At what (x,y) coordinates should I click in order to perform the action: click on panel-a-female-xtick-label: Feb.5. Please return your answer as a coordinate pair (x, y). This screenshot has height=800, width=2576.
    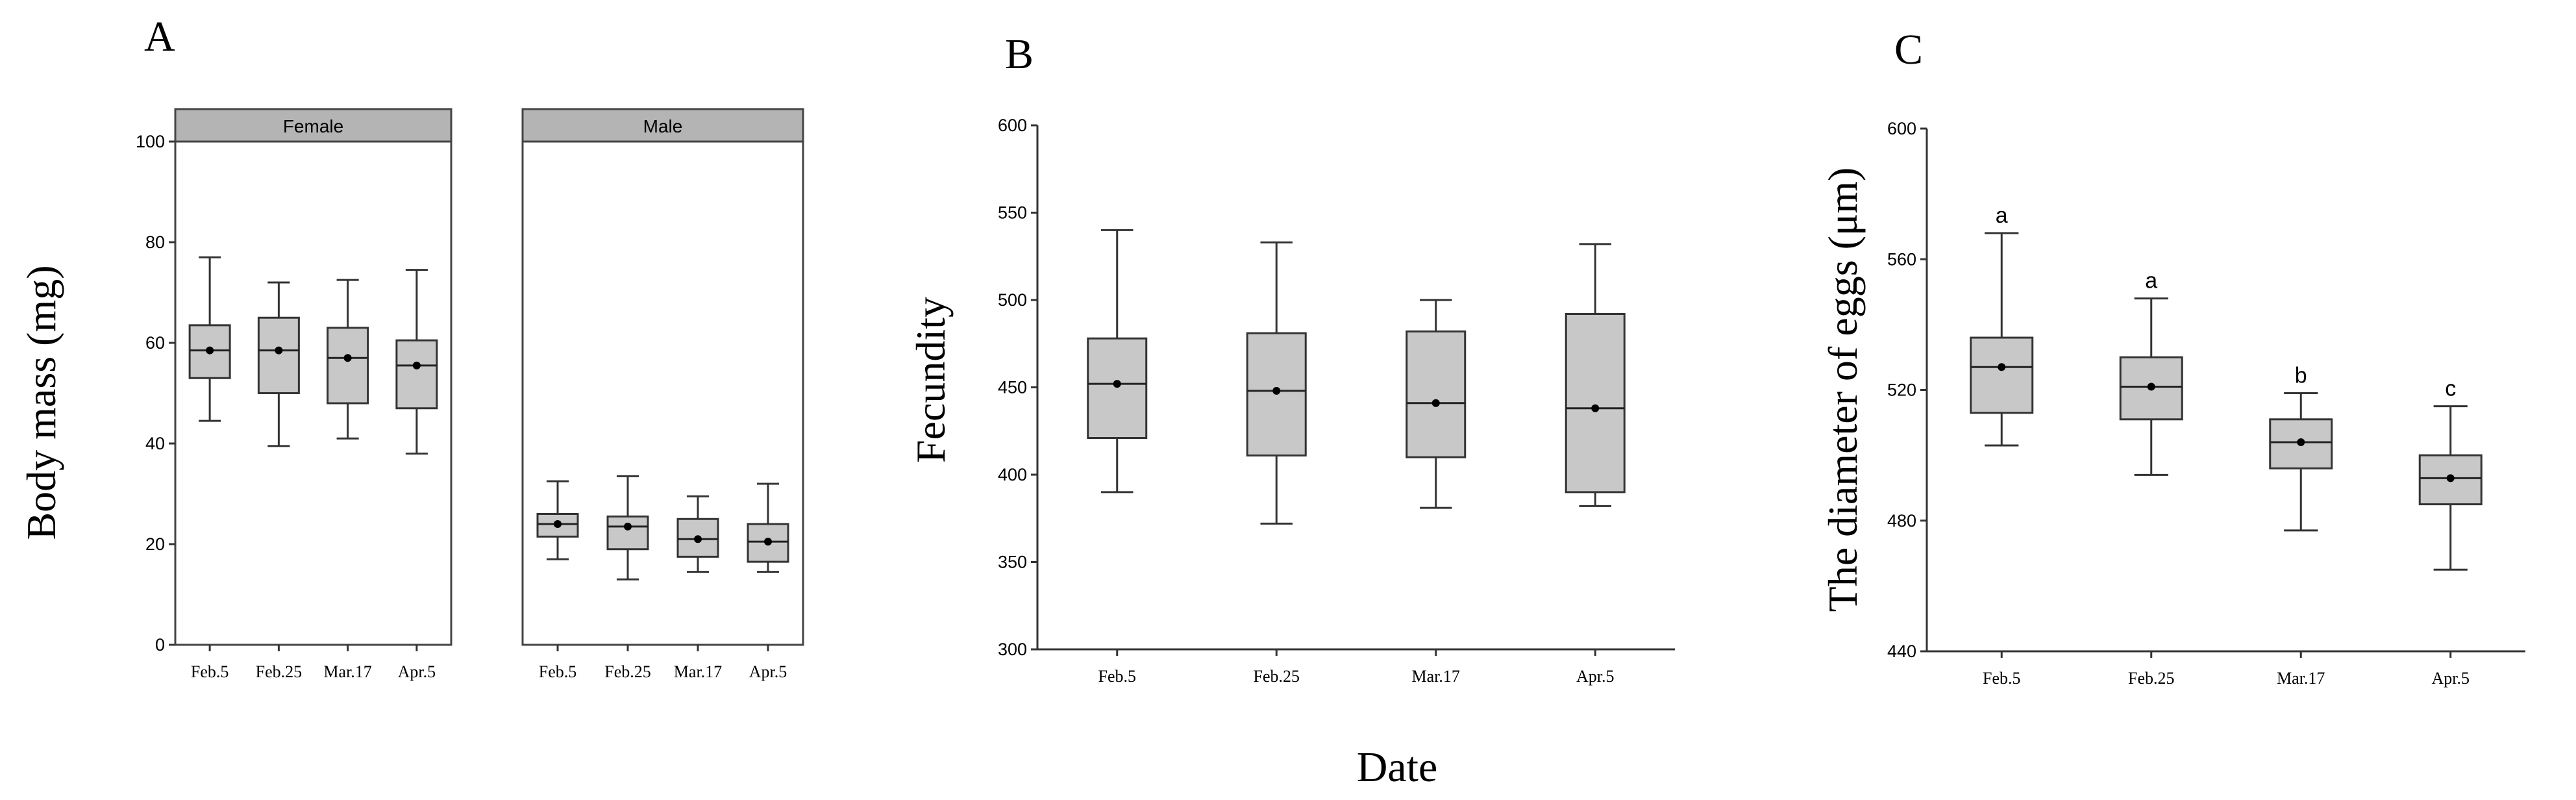
    Looking at the image, I should click on (210, 672).